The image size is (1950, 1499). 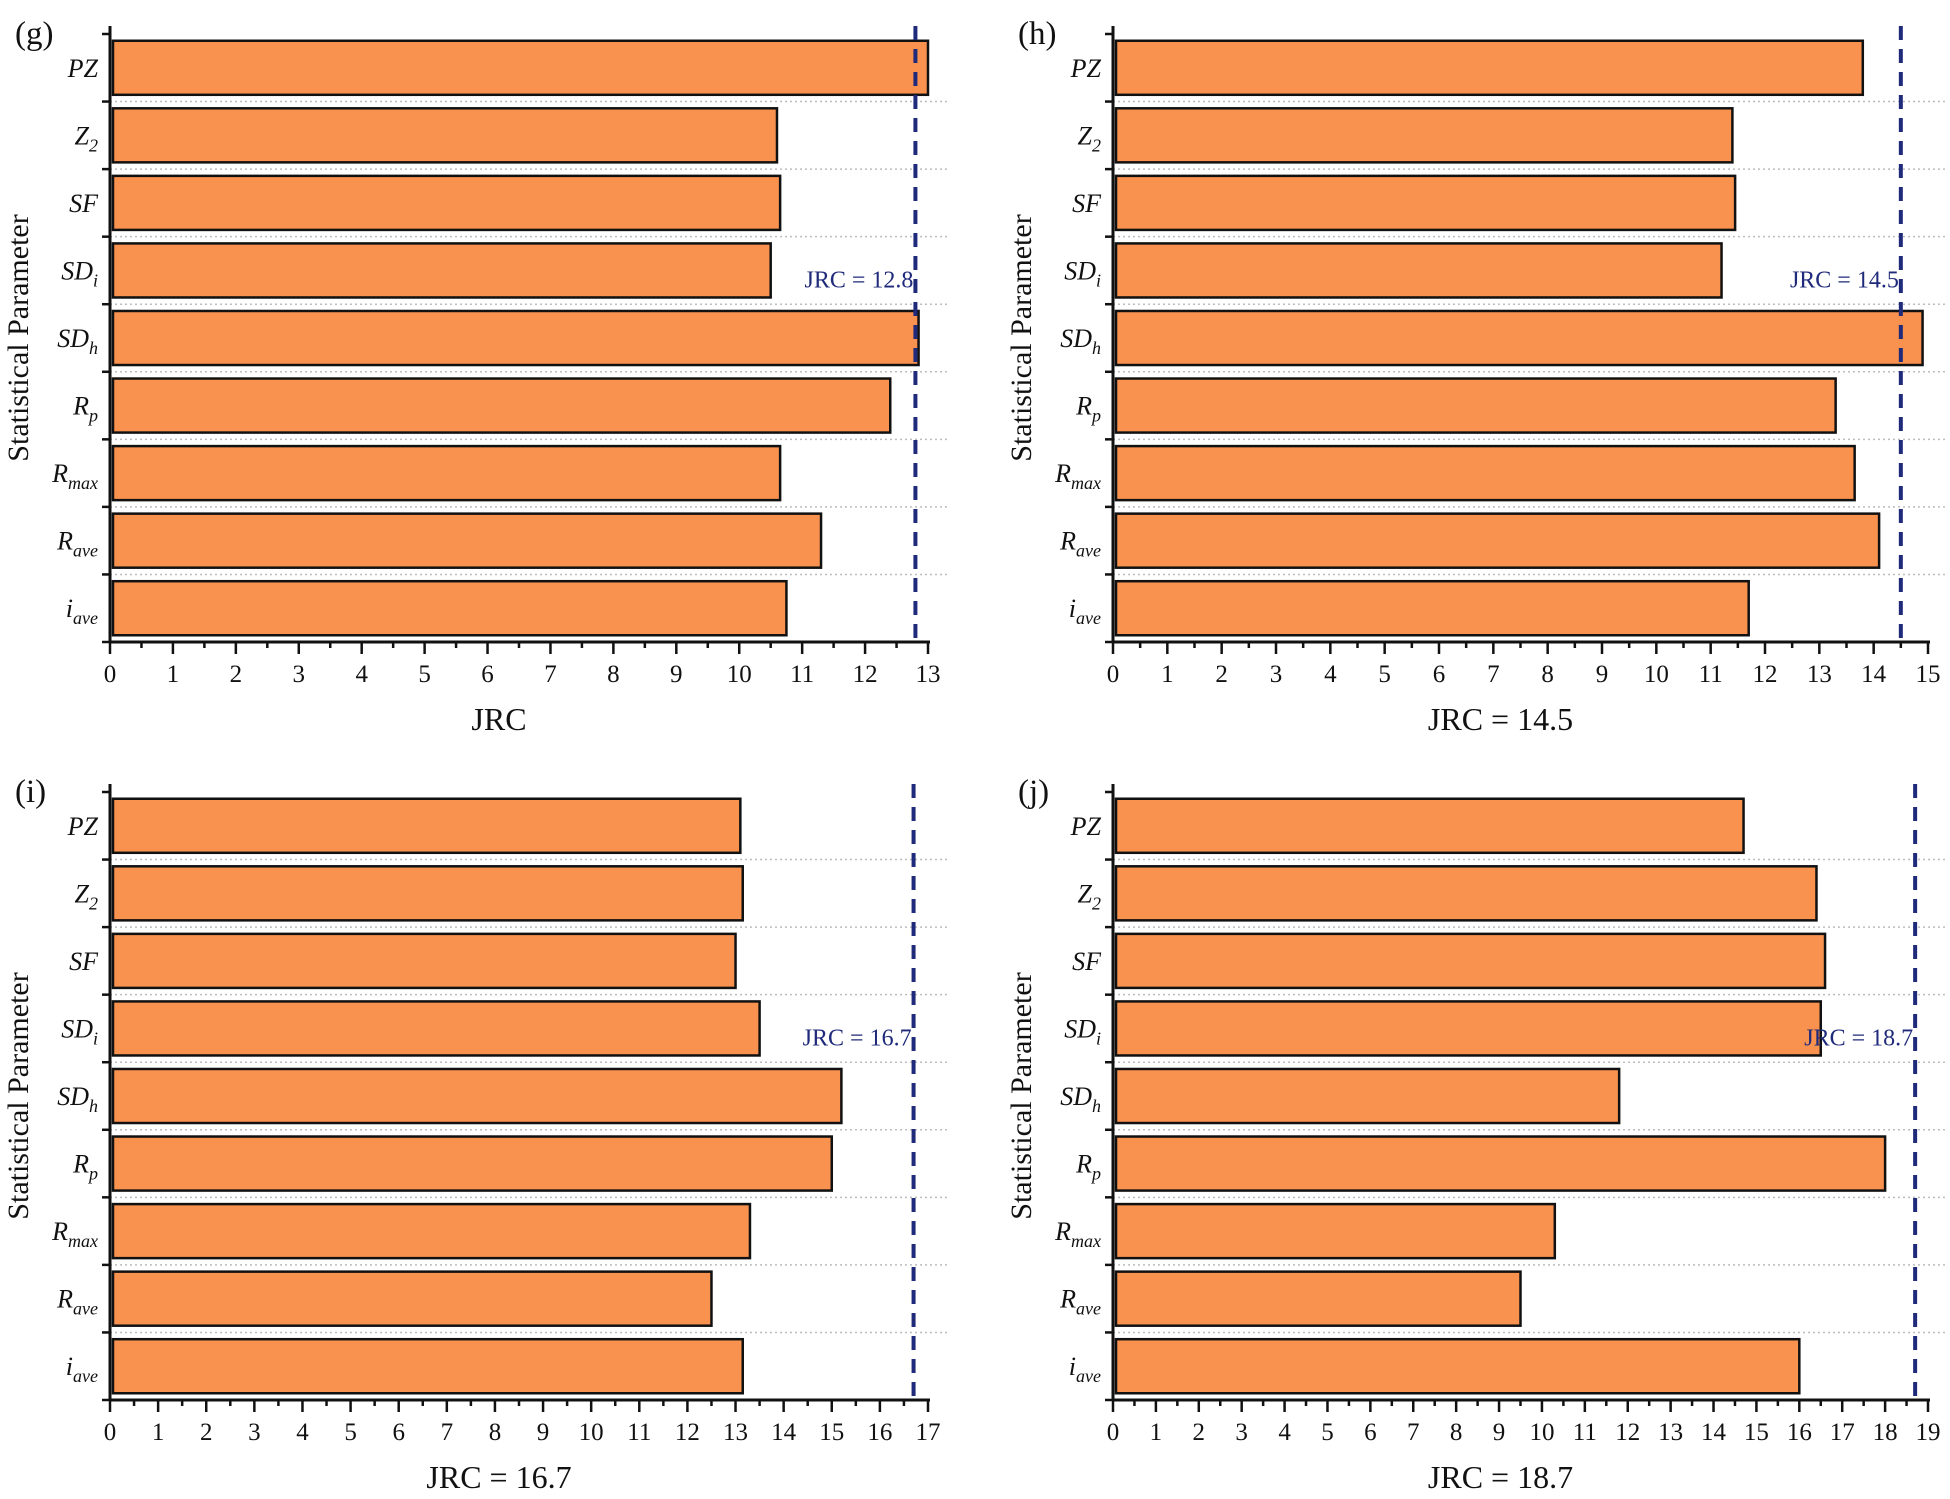 What do you see at coordinates (859, 280) in the screenshot?
I see `reference-label: JRC = 12.8` at bounding box center [859, 280].